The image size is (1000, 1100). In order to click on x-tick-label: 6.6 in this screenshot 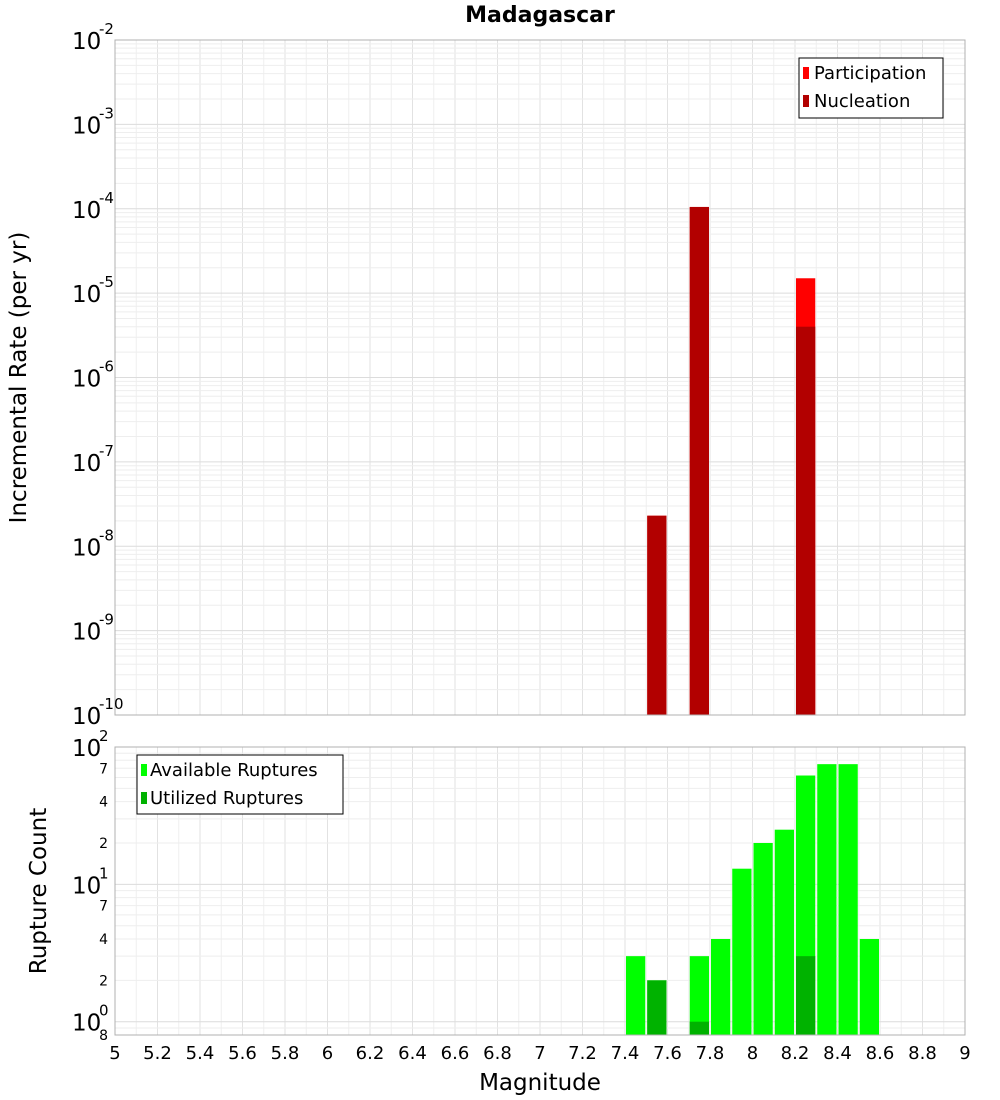, I will do `click(455, 1053)`.